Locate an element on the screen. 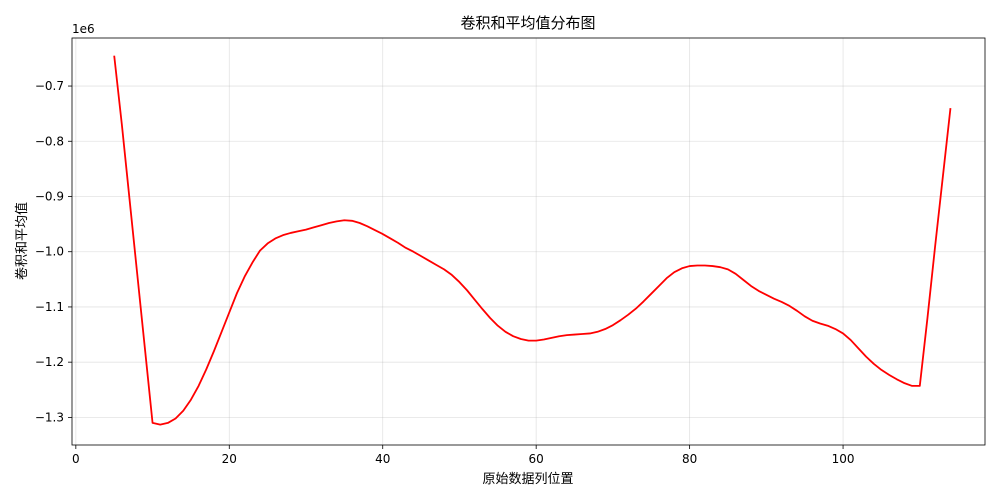 Image resolution: width=1000 pixels, height=504 pixels. x-tick-label: 20 is located at coordinates (229, 459).